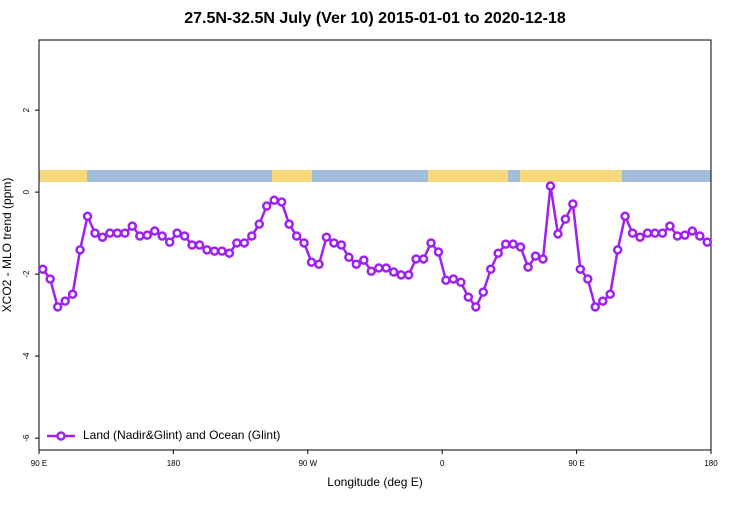  What do you see at coordinates (307, 463) in the screenshot?
I see `x-tick-label: 90 W` at bounding box center [307, 463].